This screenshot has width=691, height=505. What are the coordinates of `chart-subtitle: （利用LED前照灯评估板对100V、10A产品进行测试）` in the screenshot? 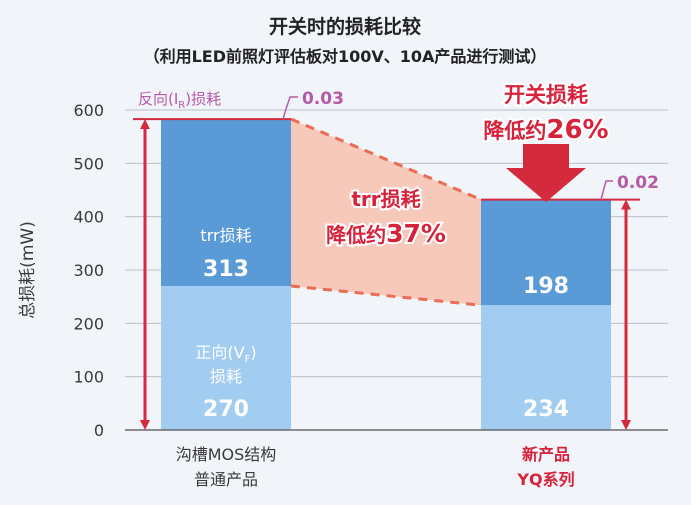 It's located at (345, 56).